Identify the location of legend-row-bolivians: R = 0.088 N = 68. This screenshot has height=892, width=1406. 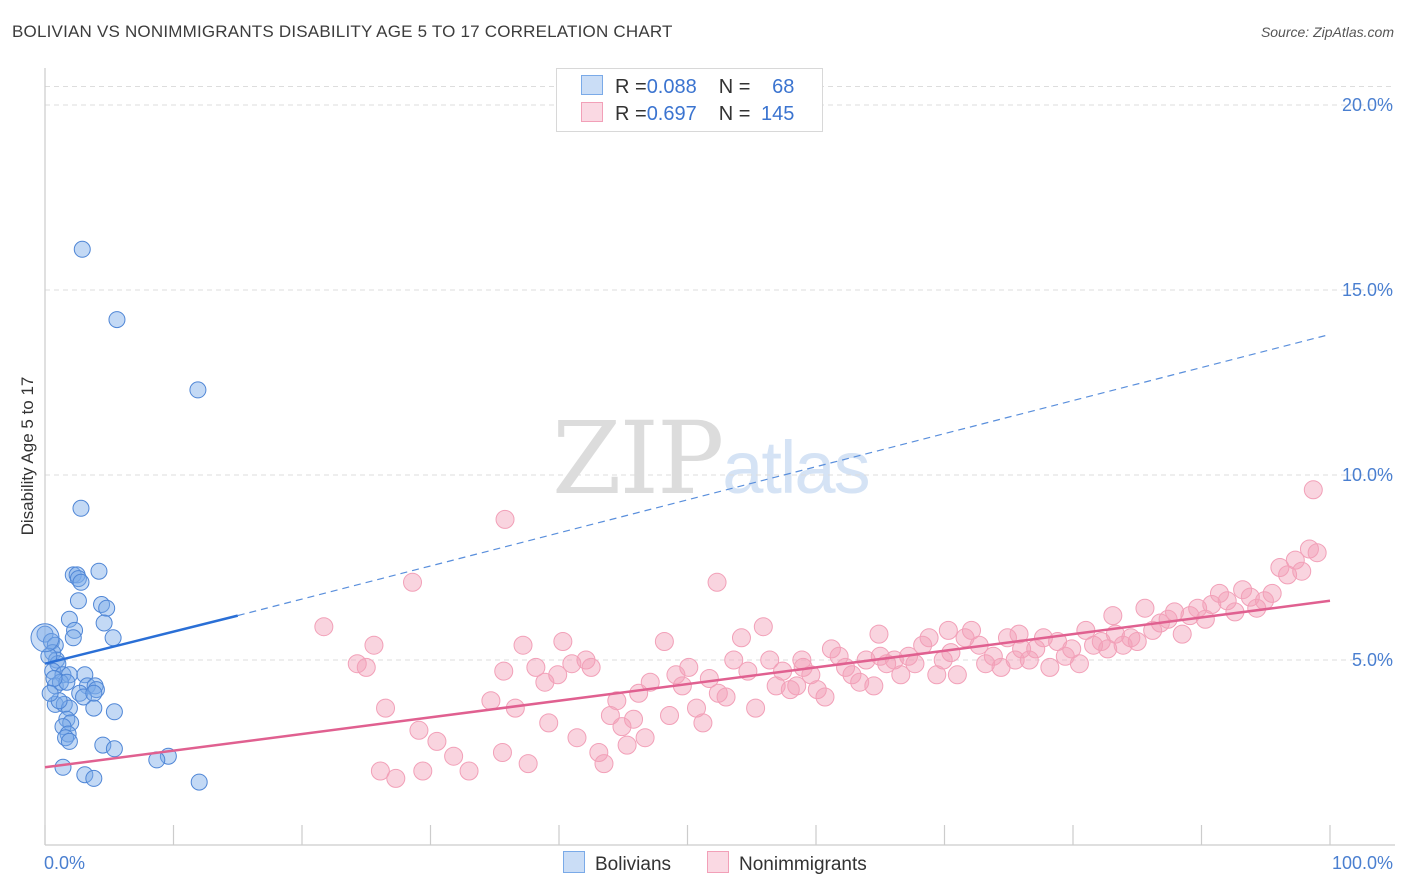
(687, 87).